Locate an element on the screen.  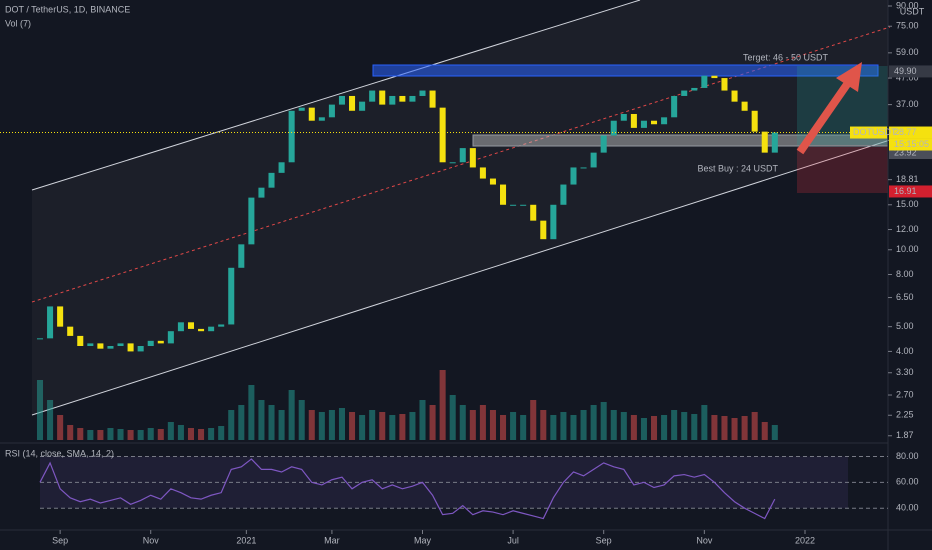
y-tick-label: 4.00 is located at coordinates (905, 351).